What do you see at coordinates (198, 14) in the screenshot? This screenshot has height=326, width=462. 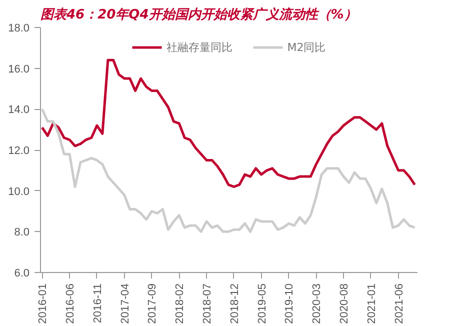 I see `chart-title: 图表46：20年Q4开始国内开始收紧广义流动性（%）` at bounding box center [198, 14].